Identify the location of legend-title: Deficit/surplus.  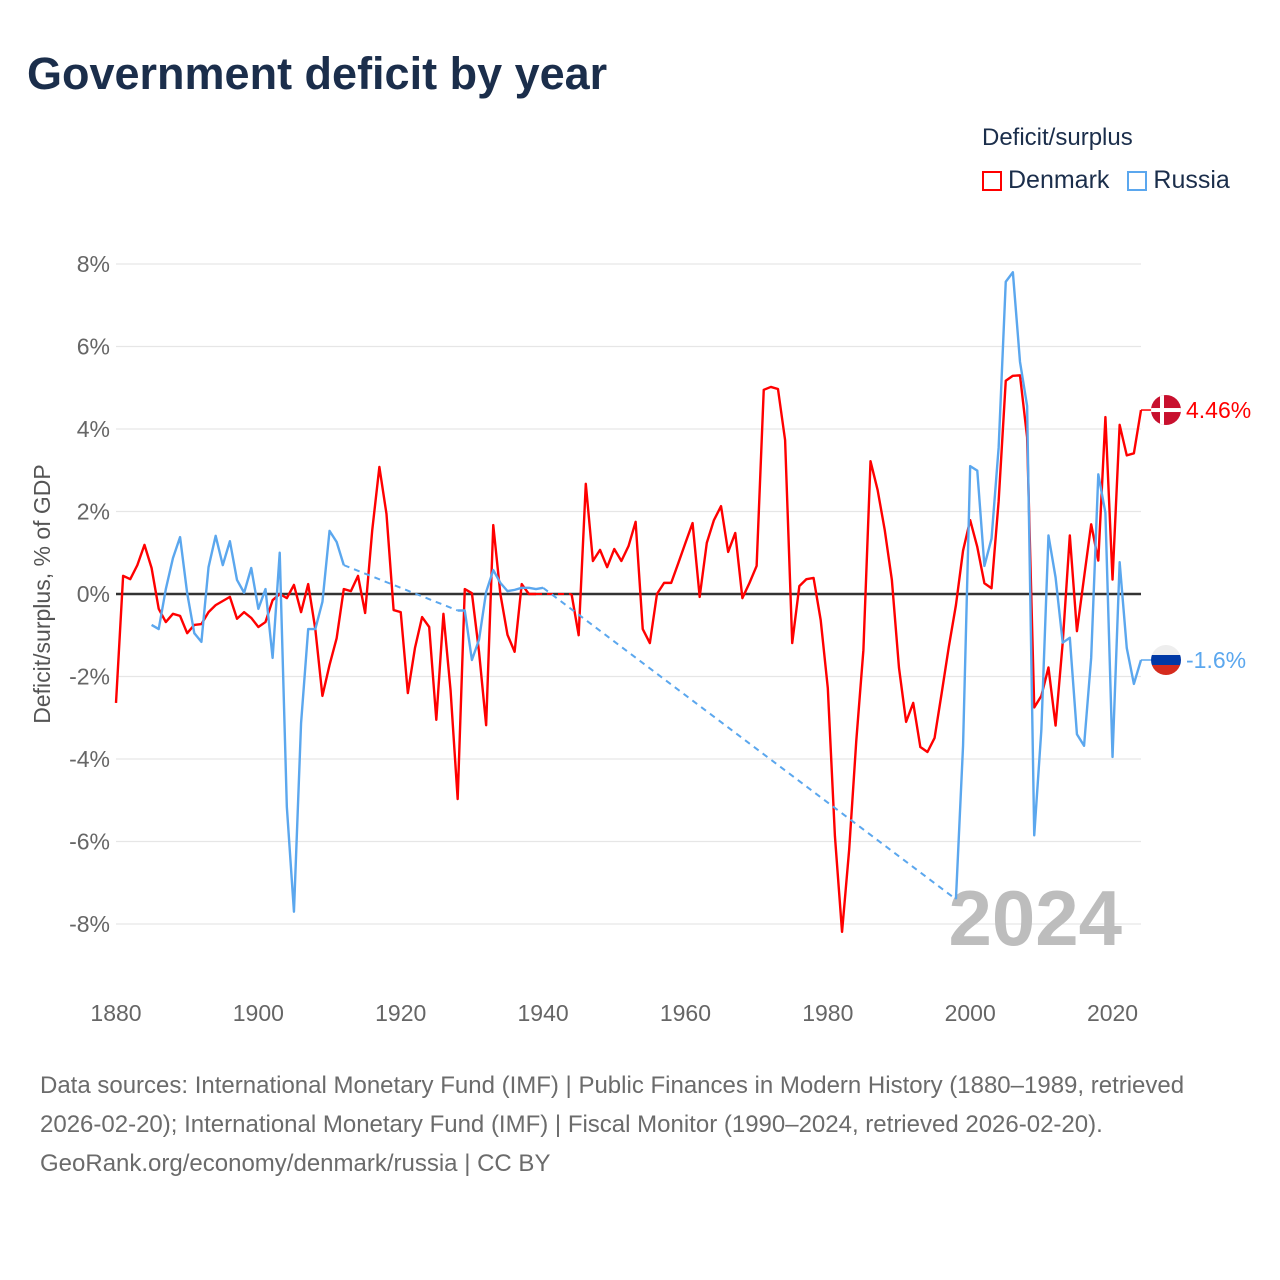
(1057, 137).